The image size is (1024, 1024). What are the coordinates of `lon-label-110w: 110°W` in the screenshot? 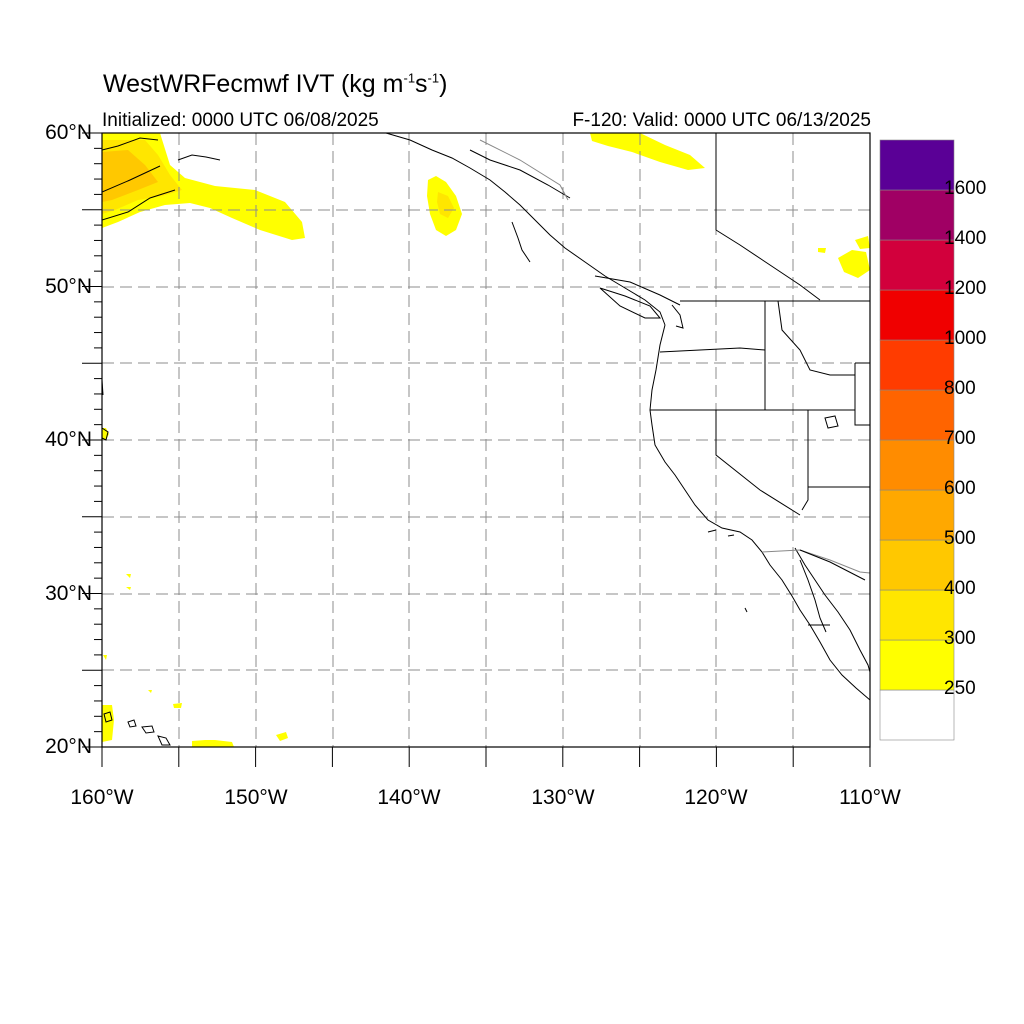 It's located at (870, 797).